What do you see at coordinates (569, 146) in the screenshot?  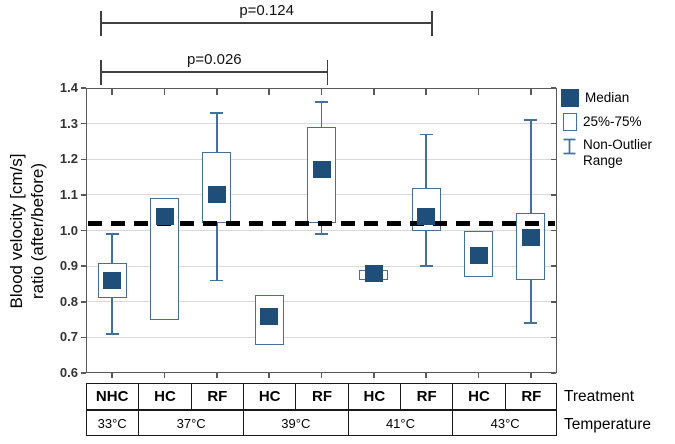 I see `whisker-range-swatch-icon` at bounding box center [569, 146].